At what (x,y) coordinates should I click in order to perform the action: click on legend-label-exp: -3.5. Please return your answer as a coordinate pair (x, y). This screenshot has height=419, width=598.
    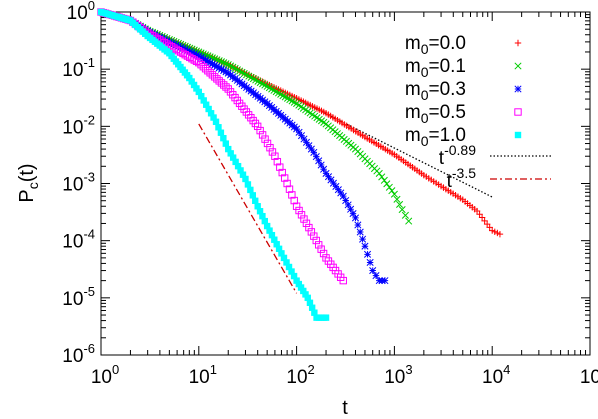
    Looking at the image, I should click on (464, 173).